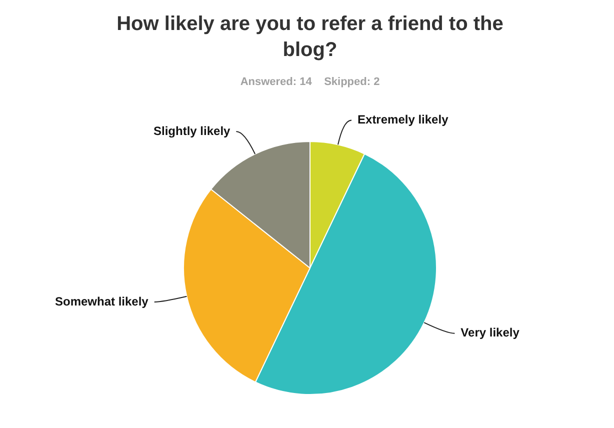 This screenshot has width=614, height=428. I want to click on slice-label: Extremely likely, so click(403, 119).